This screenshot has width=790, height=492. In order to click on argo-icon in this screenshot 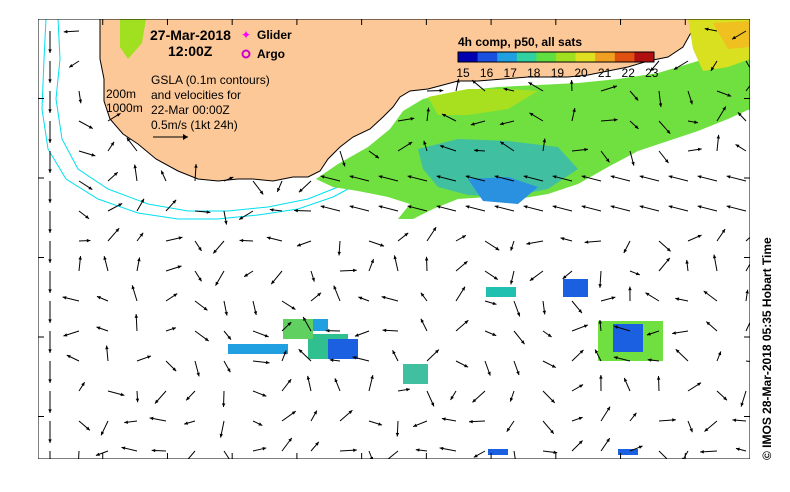, I will do `click(246, 54)`.